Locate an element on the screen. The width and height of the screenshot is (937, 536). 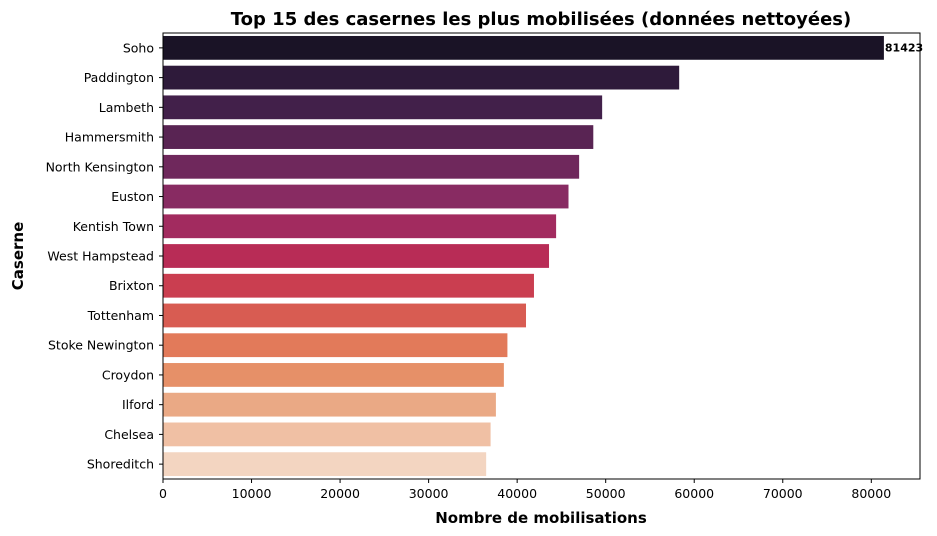
bar-euston is located at coordinates (366, 196).